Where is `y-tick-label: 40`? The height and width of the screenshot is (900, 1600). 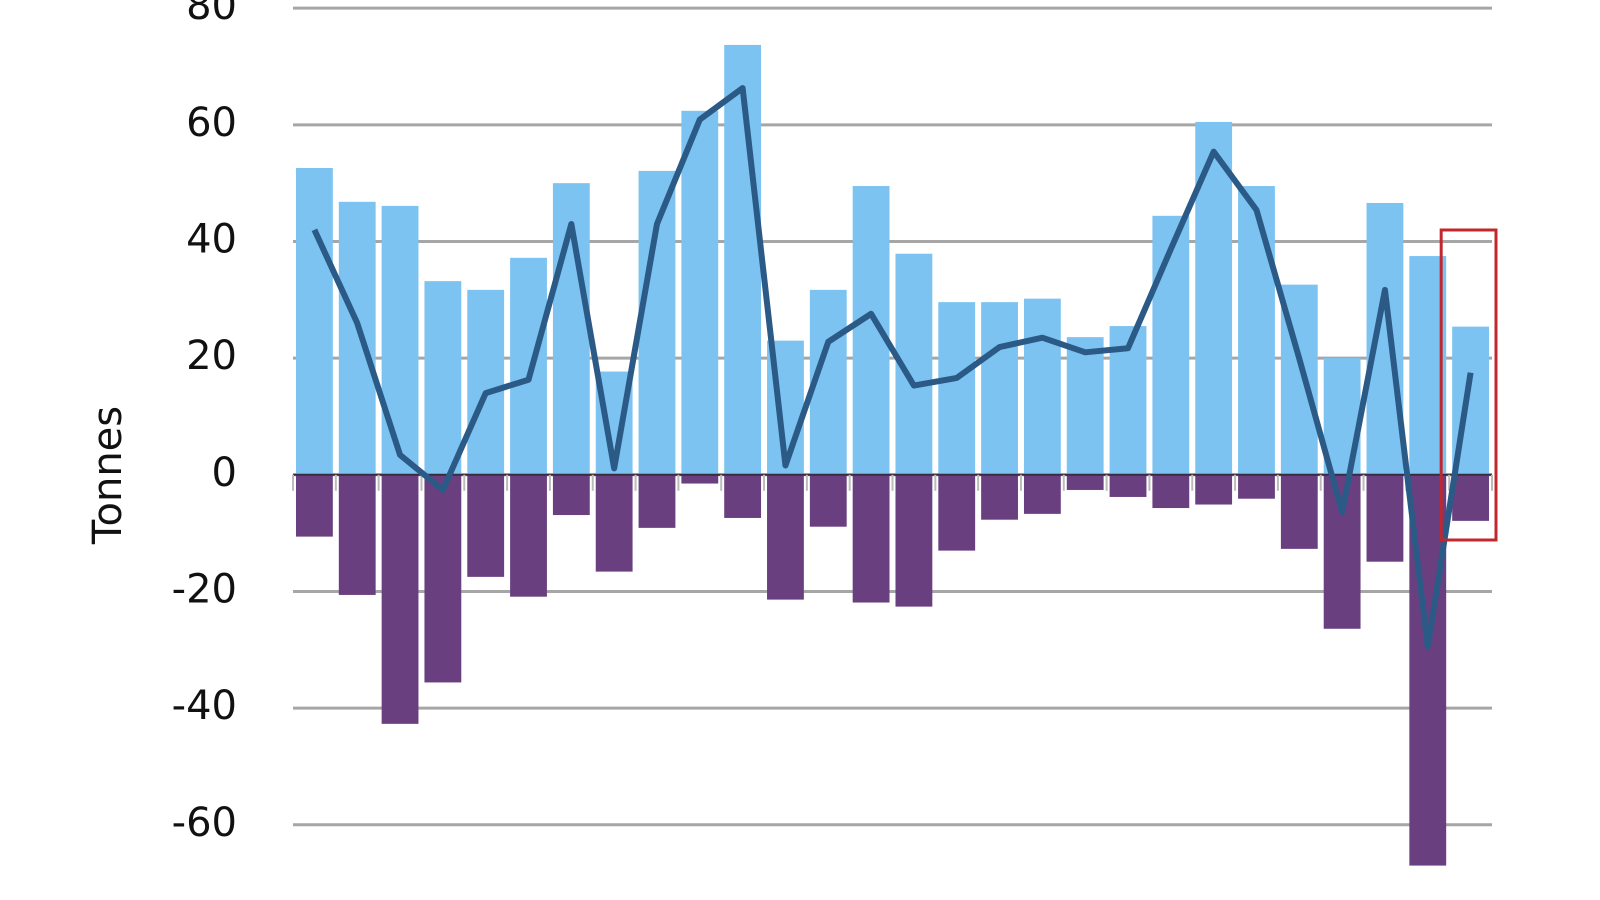 y-tick-label: 40 is located at coordinates (211, 239).